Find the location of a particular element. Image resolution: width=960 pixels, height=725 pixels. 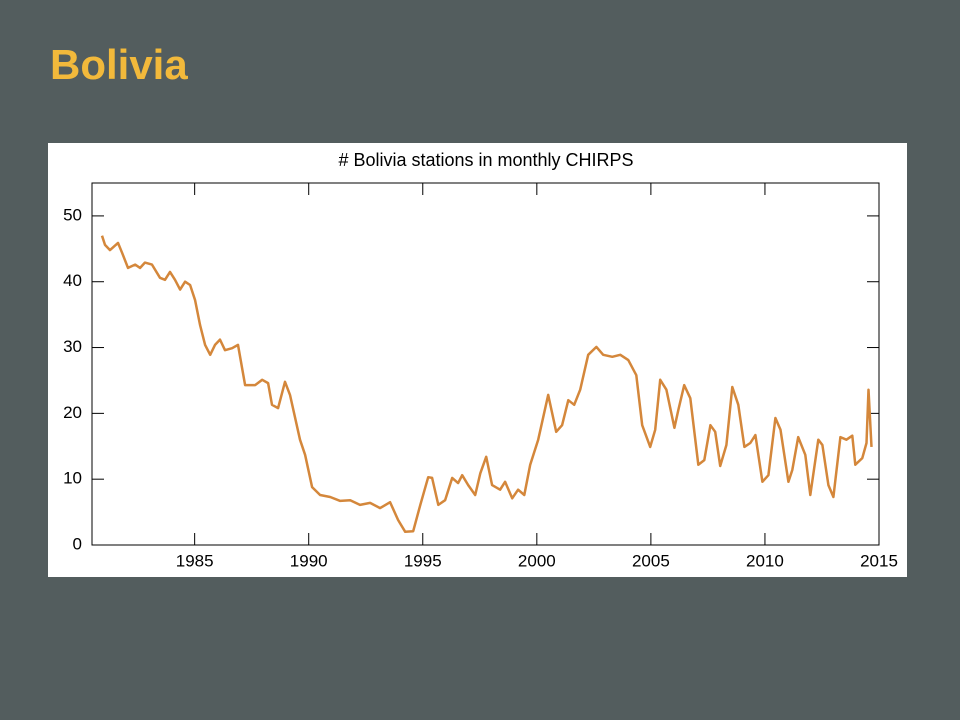

y-tick-label: 0 is located at coordinates (77, 543).